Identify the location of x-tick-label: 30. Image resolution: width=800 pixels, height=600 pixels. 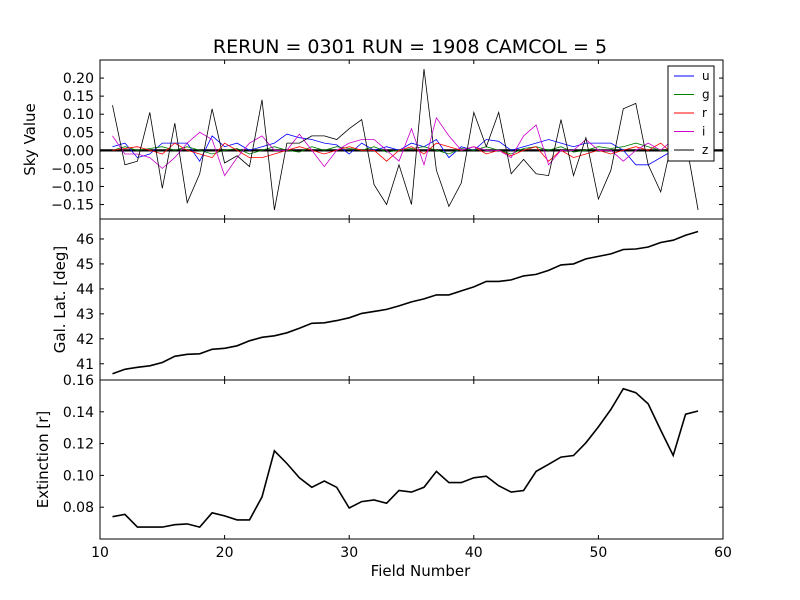
(349, 553).